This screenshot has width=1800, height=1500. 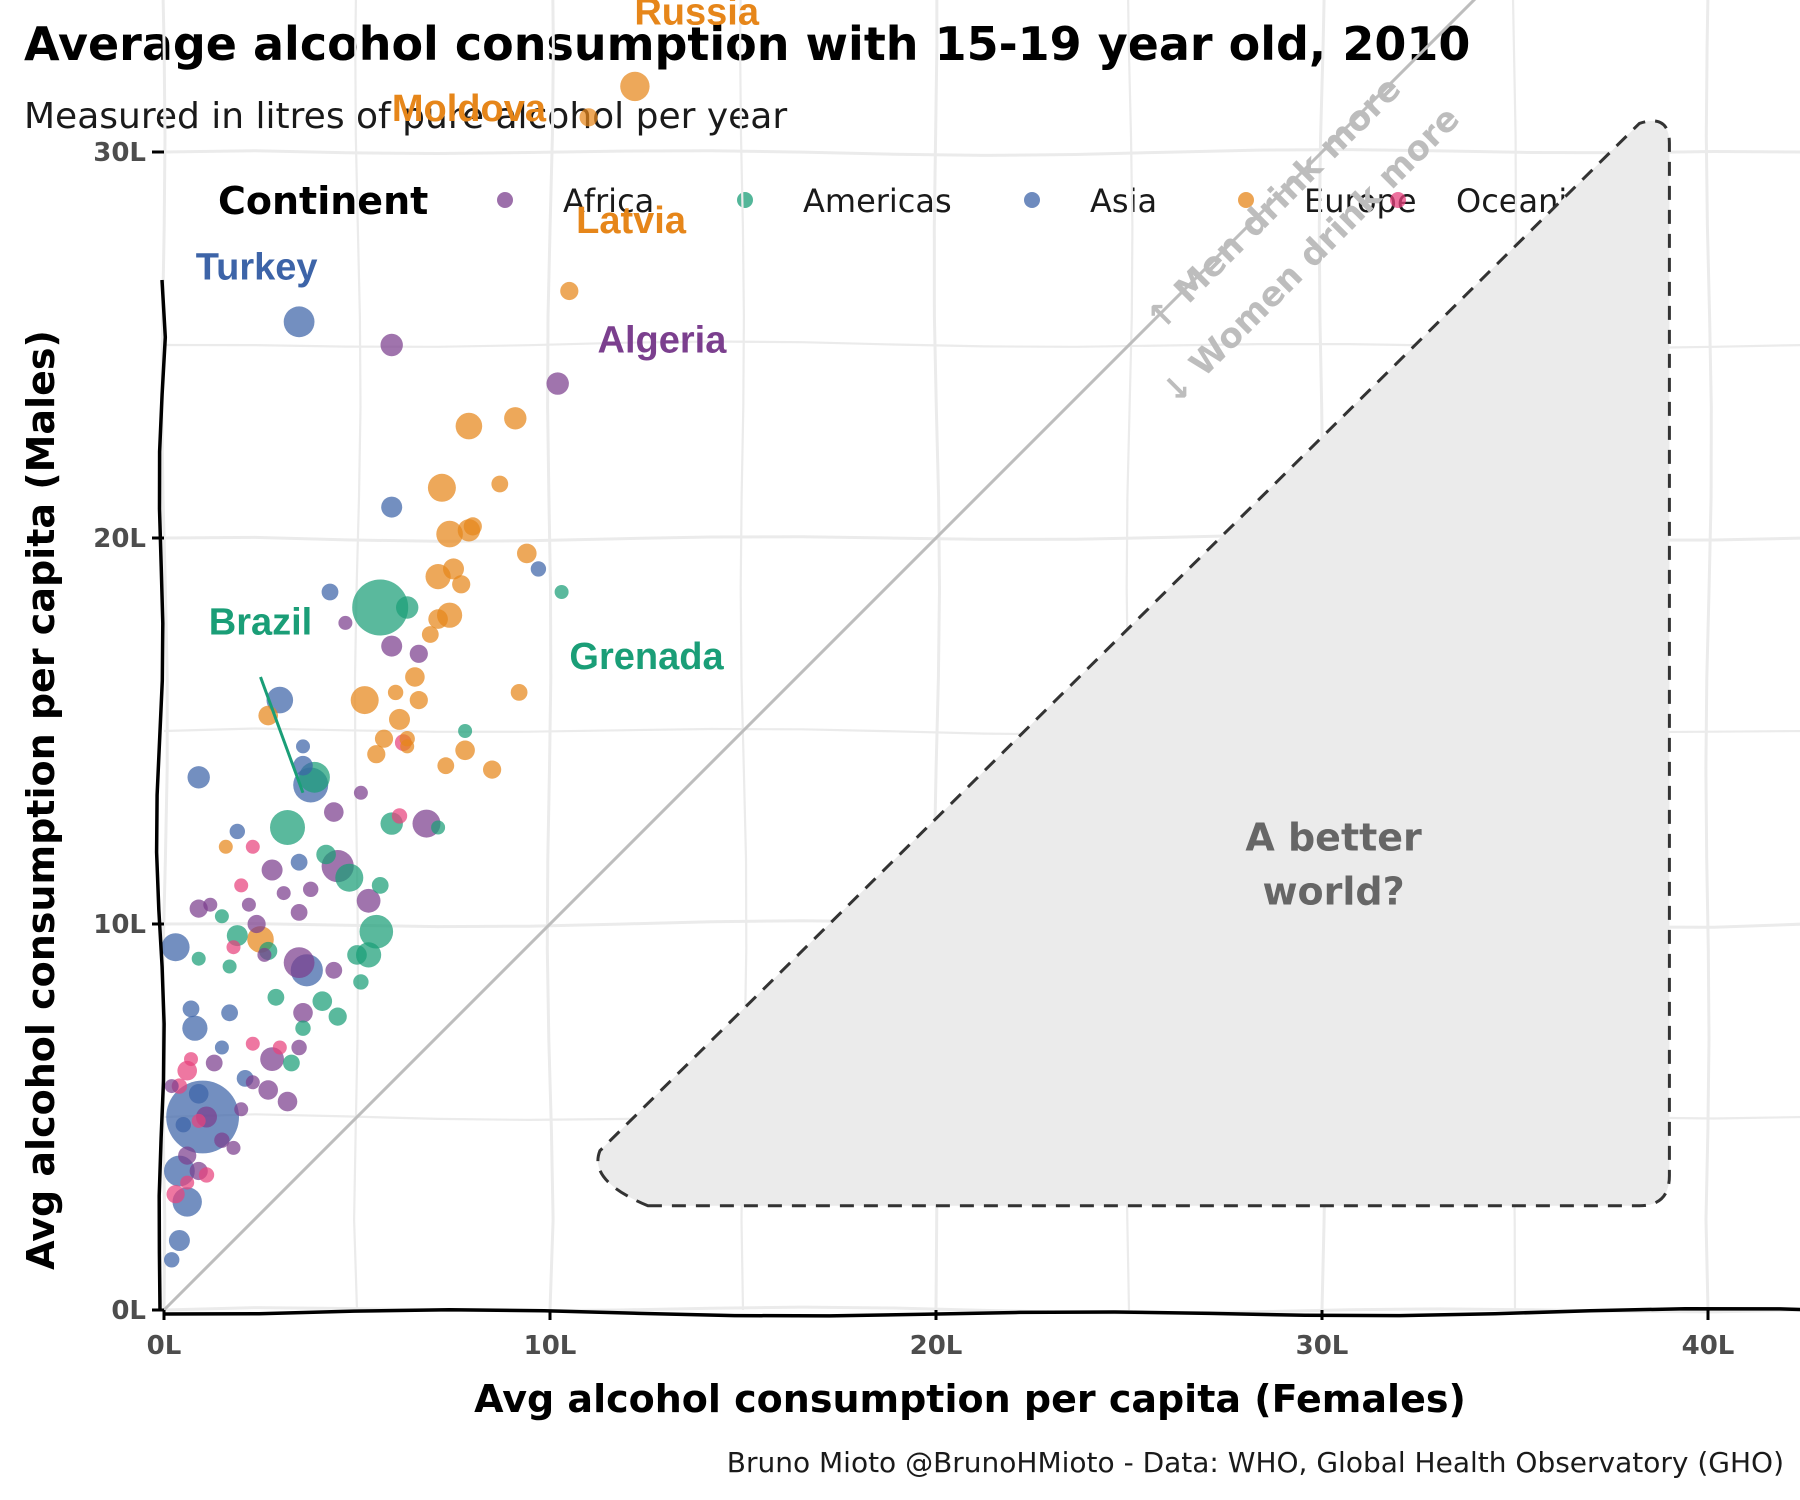 I want to click on country-label-russia: Russia, so click(x=696, y=17).